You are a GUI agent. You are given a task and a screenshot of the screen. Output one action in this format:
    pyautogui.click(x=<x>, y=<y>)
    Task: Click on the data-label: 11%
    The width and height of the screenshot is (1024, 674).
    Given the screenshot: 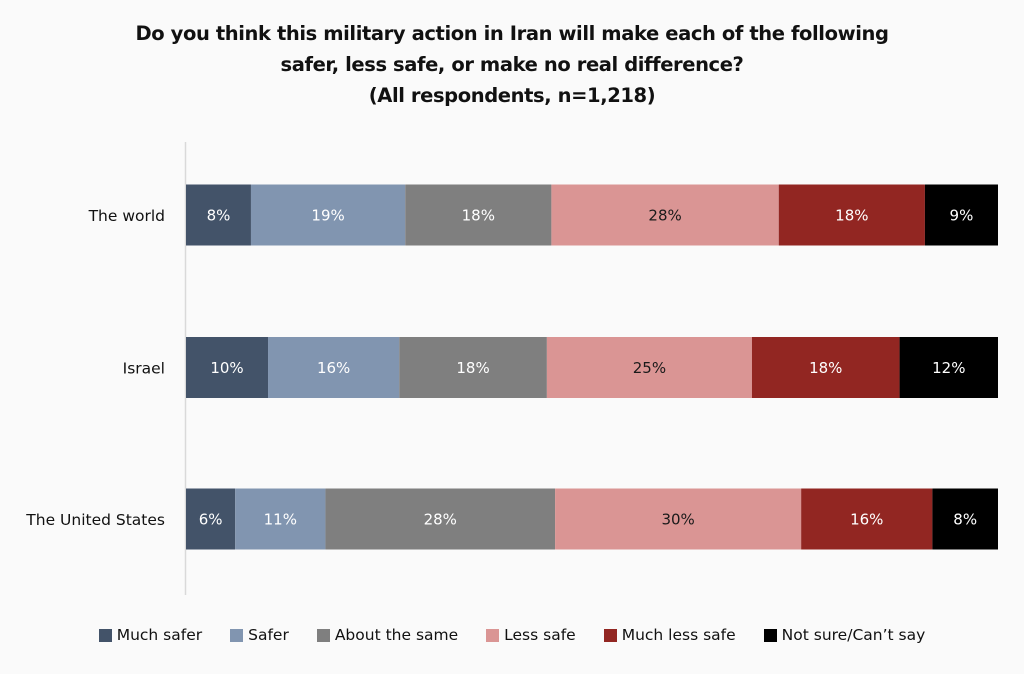 What is the action you would take?
    pyautogui.click(x=280, y=520)
    